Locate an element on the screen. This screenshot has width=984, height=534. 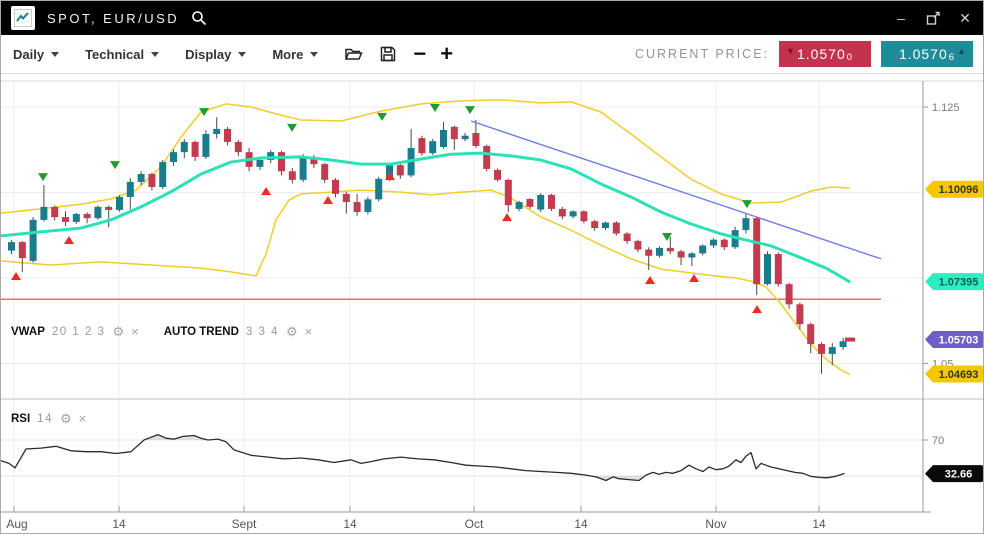
open-folder-icon is located at coordinates (354, 54).